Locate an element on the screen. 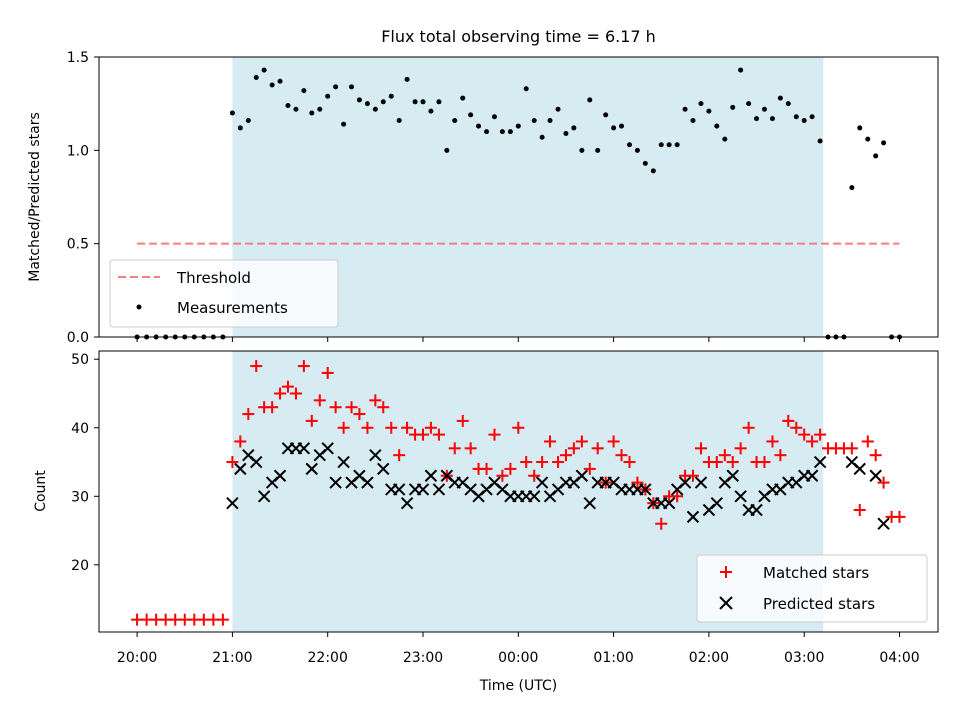 The image size is (960, 720). top-y-axis-label: Matched/Predicted stars is located at coordinates (35, 197).